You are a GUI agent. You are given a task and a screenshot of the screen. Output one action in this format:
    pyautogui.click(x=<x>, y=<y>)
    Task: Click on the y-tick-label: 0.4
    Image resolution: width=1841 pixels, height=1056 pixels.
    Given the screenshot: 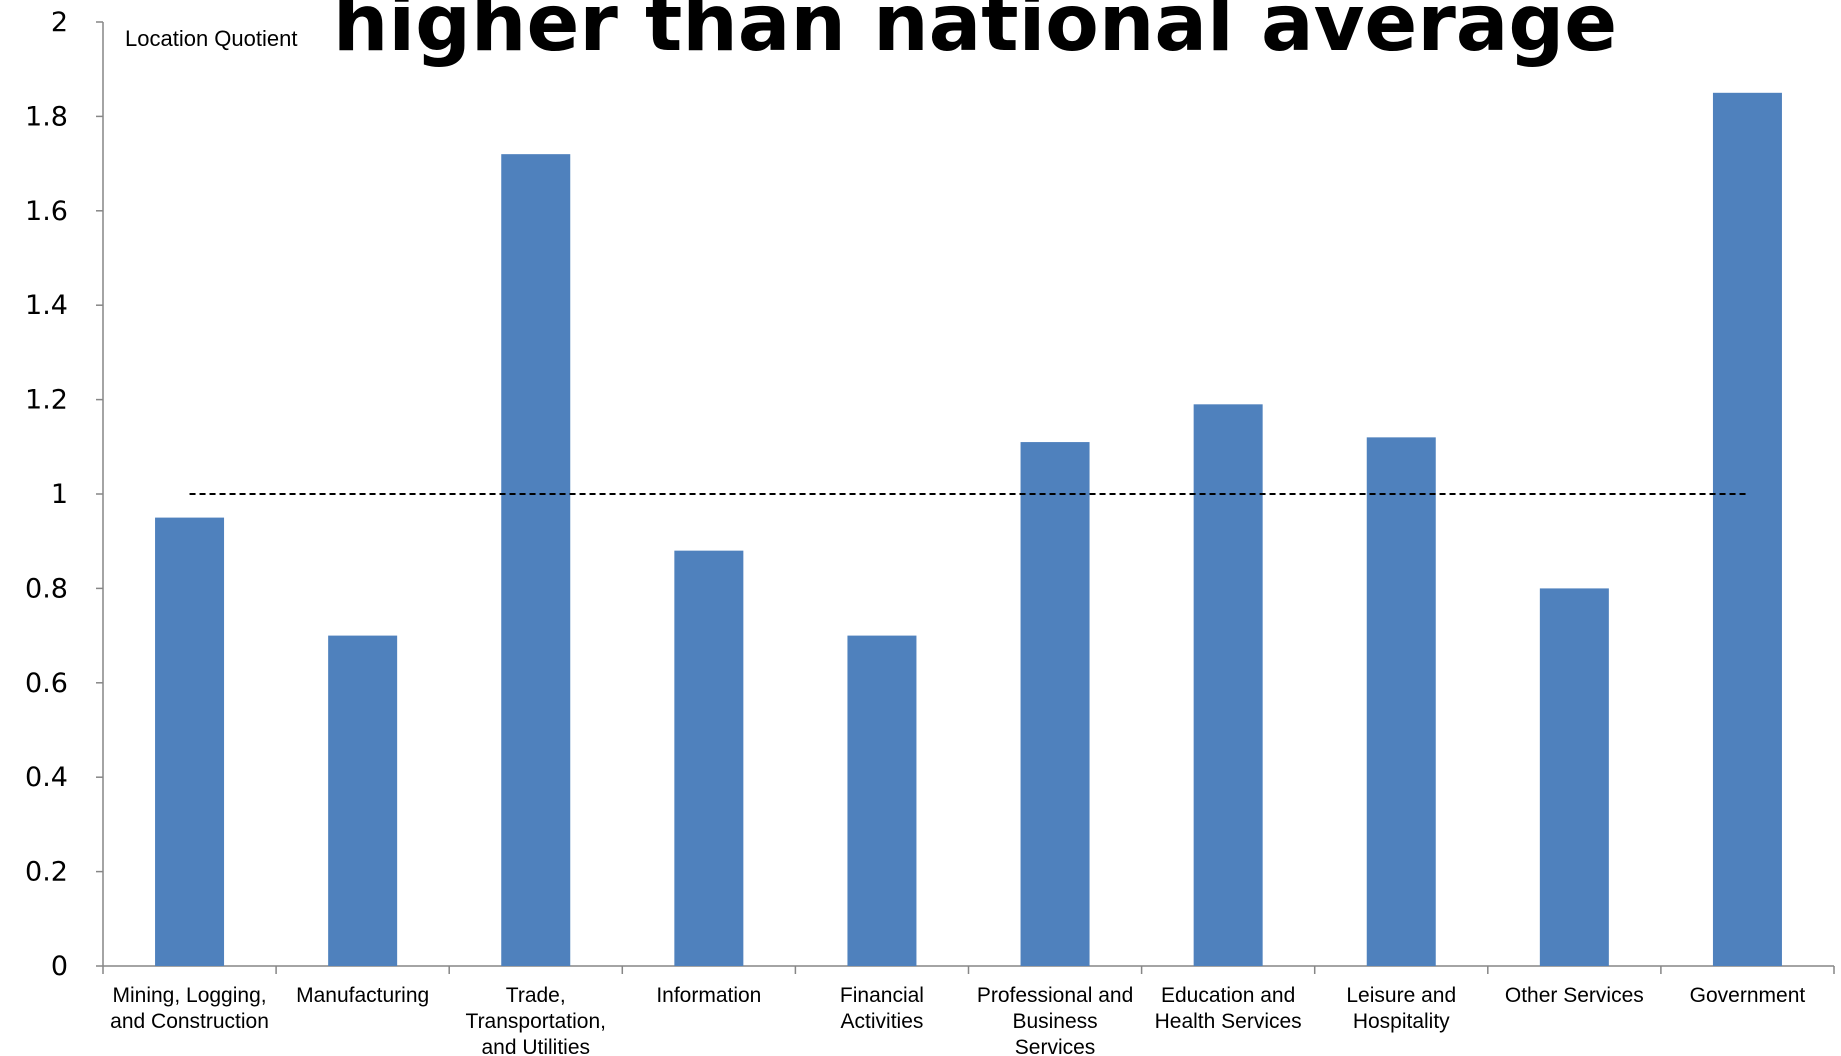 What is the action you would take?
    pyautogui.click(x=46, y=777)
    